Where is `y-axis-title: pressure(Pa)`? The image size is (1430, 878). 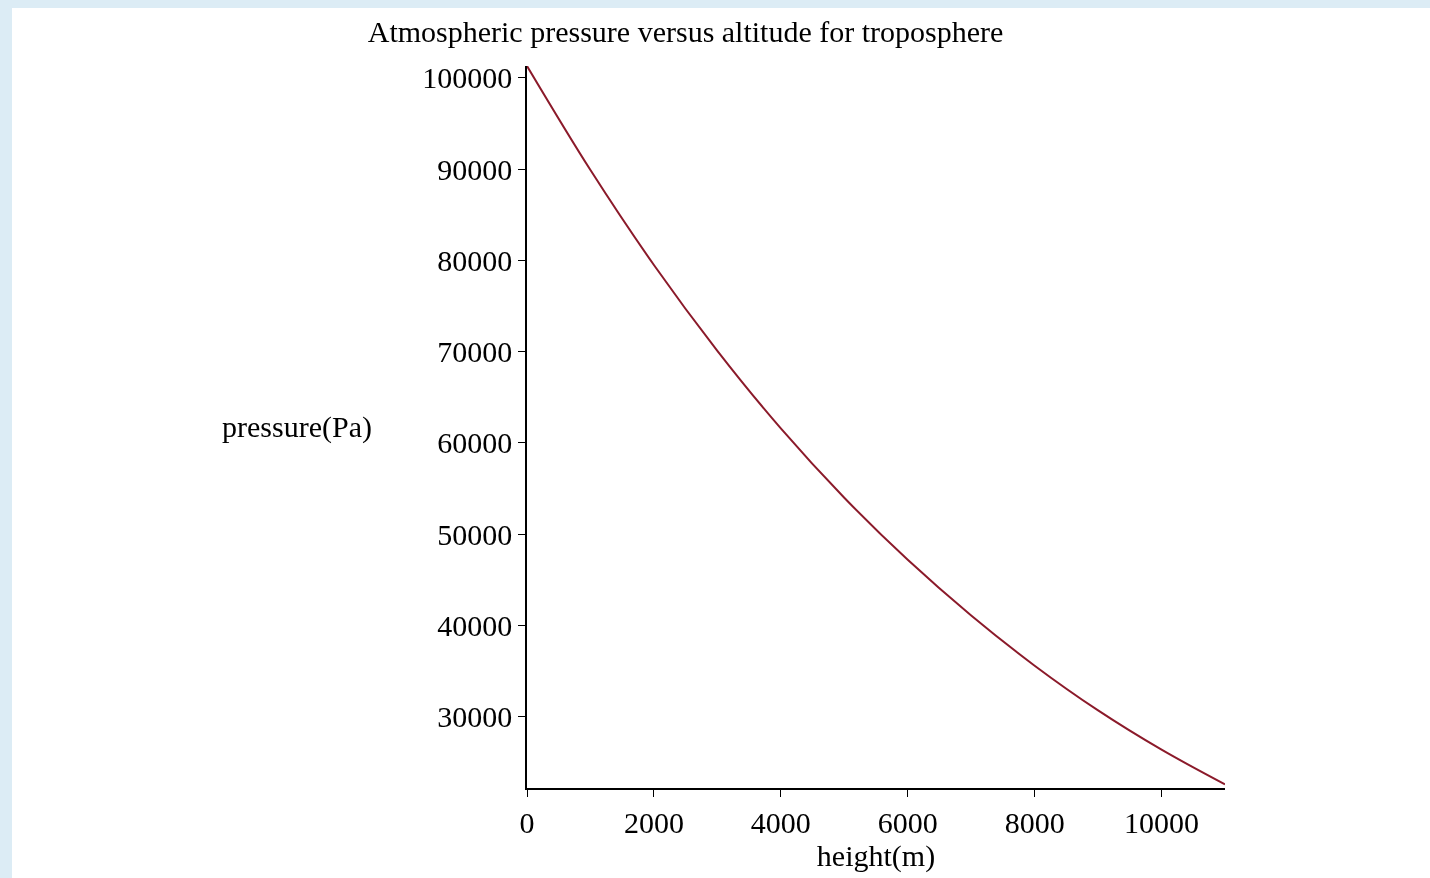
y-axis-title: pressure(Pa) is located at coordinates (297, 427).